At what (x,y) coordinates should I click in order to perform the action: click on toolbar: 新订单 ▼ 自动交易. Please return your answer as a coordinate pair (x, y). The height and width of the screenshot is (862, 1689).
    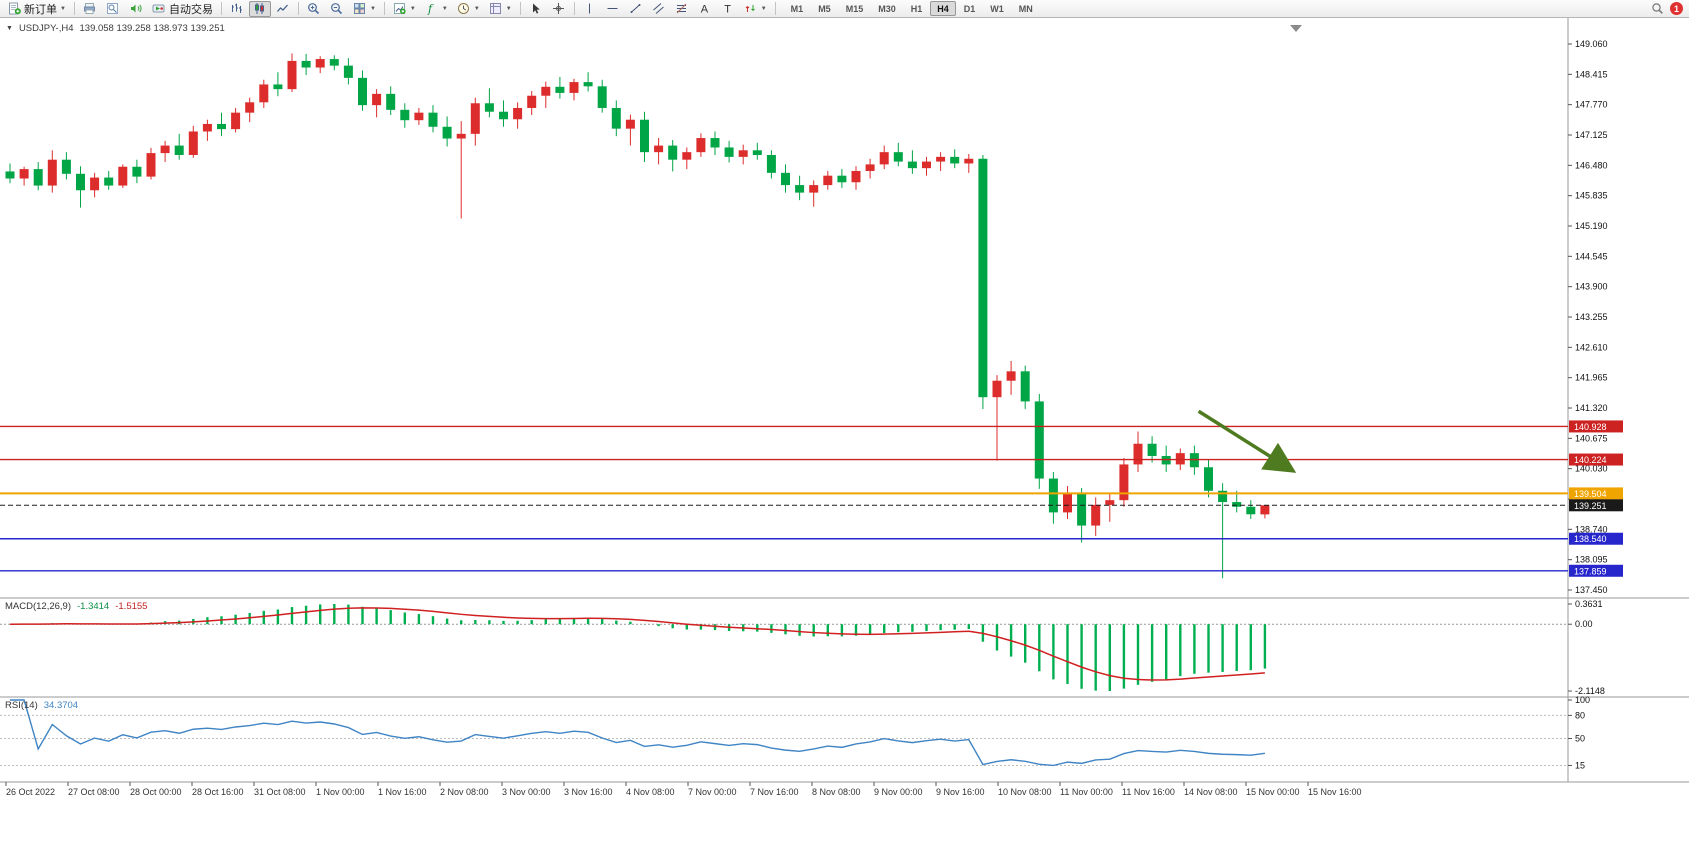
    Looking at the image, I should click on (844, 9).